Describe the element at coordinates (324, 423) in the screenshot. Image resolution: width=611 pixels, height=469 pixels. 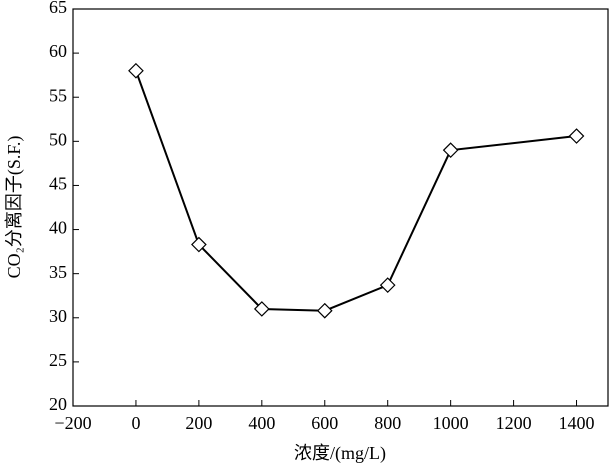
I see `x-tick-label: 600` at that location.